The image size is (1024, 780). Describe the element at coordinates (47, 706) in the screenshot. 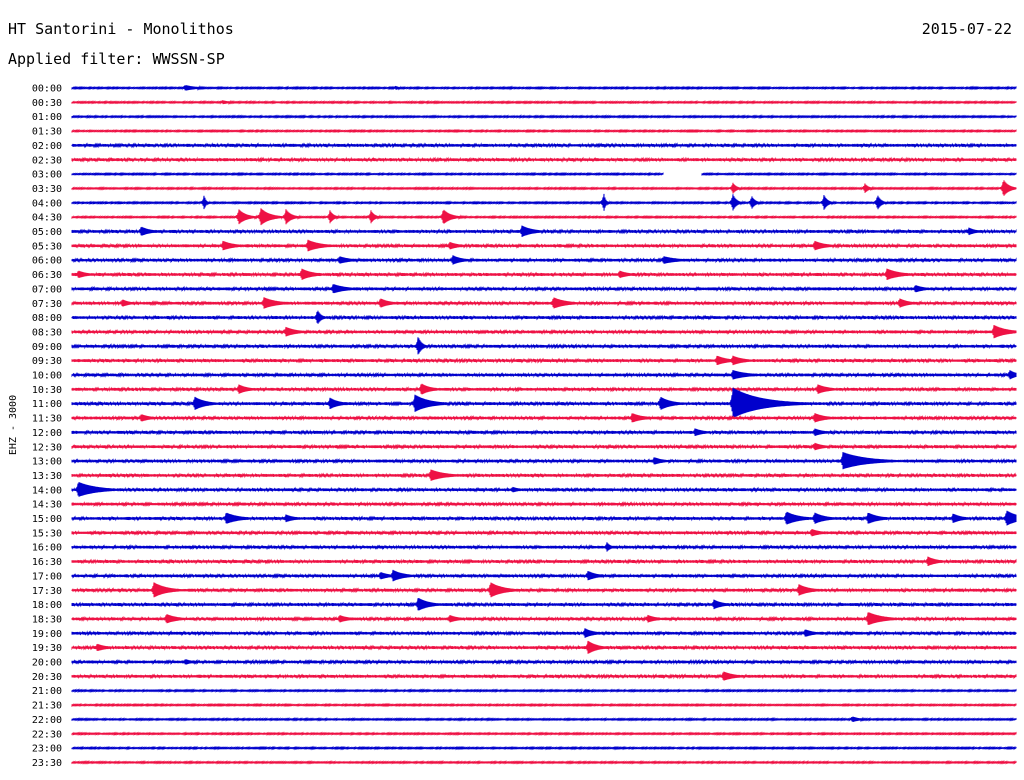

I see `row-time-label: 21:30` at that location.